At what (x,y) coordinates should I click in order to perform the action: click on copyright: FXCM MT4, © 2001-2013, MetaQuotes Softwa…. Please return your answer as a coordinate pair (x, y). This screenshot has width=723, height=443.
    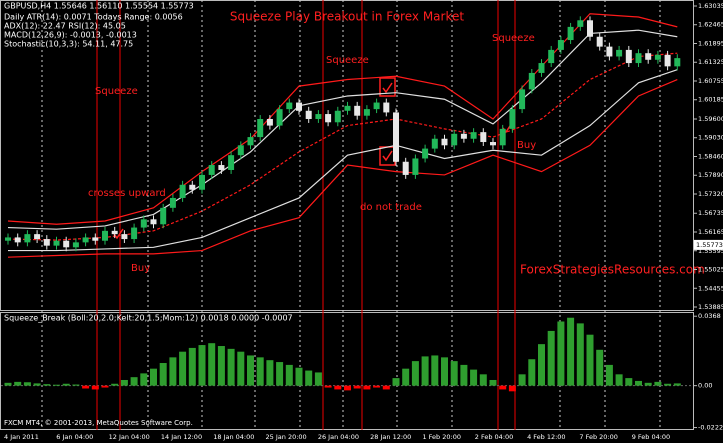
    Looking at the image, I should click on (98, 423).